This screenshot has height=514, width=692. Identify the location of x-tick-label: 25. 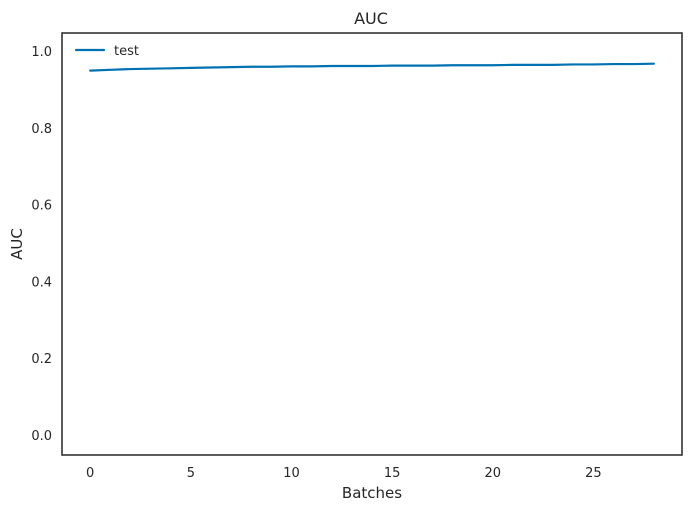
(593, 473).